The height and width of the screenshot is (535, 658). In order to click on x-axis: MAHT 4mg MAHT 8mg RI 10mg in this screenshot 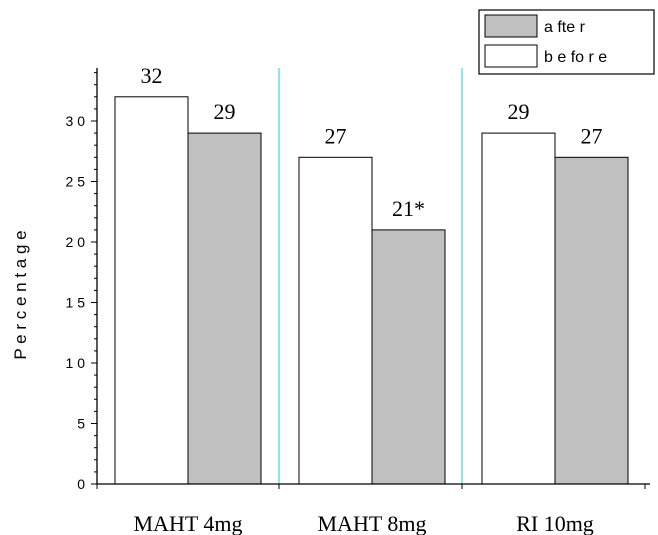, I will do `click(373, 509)`.